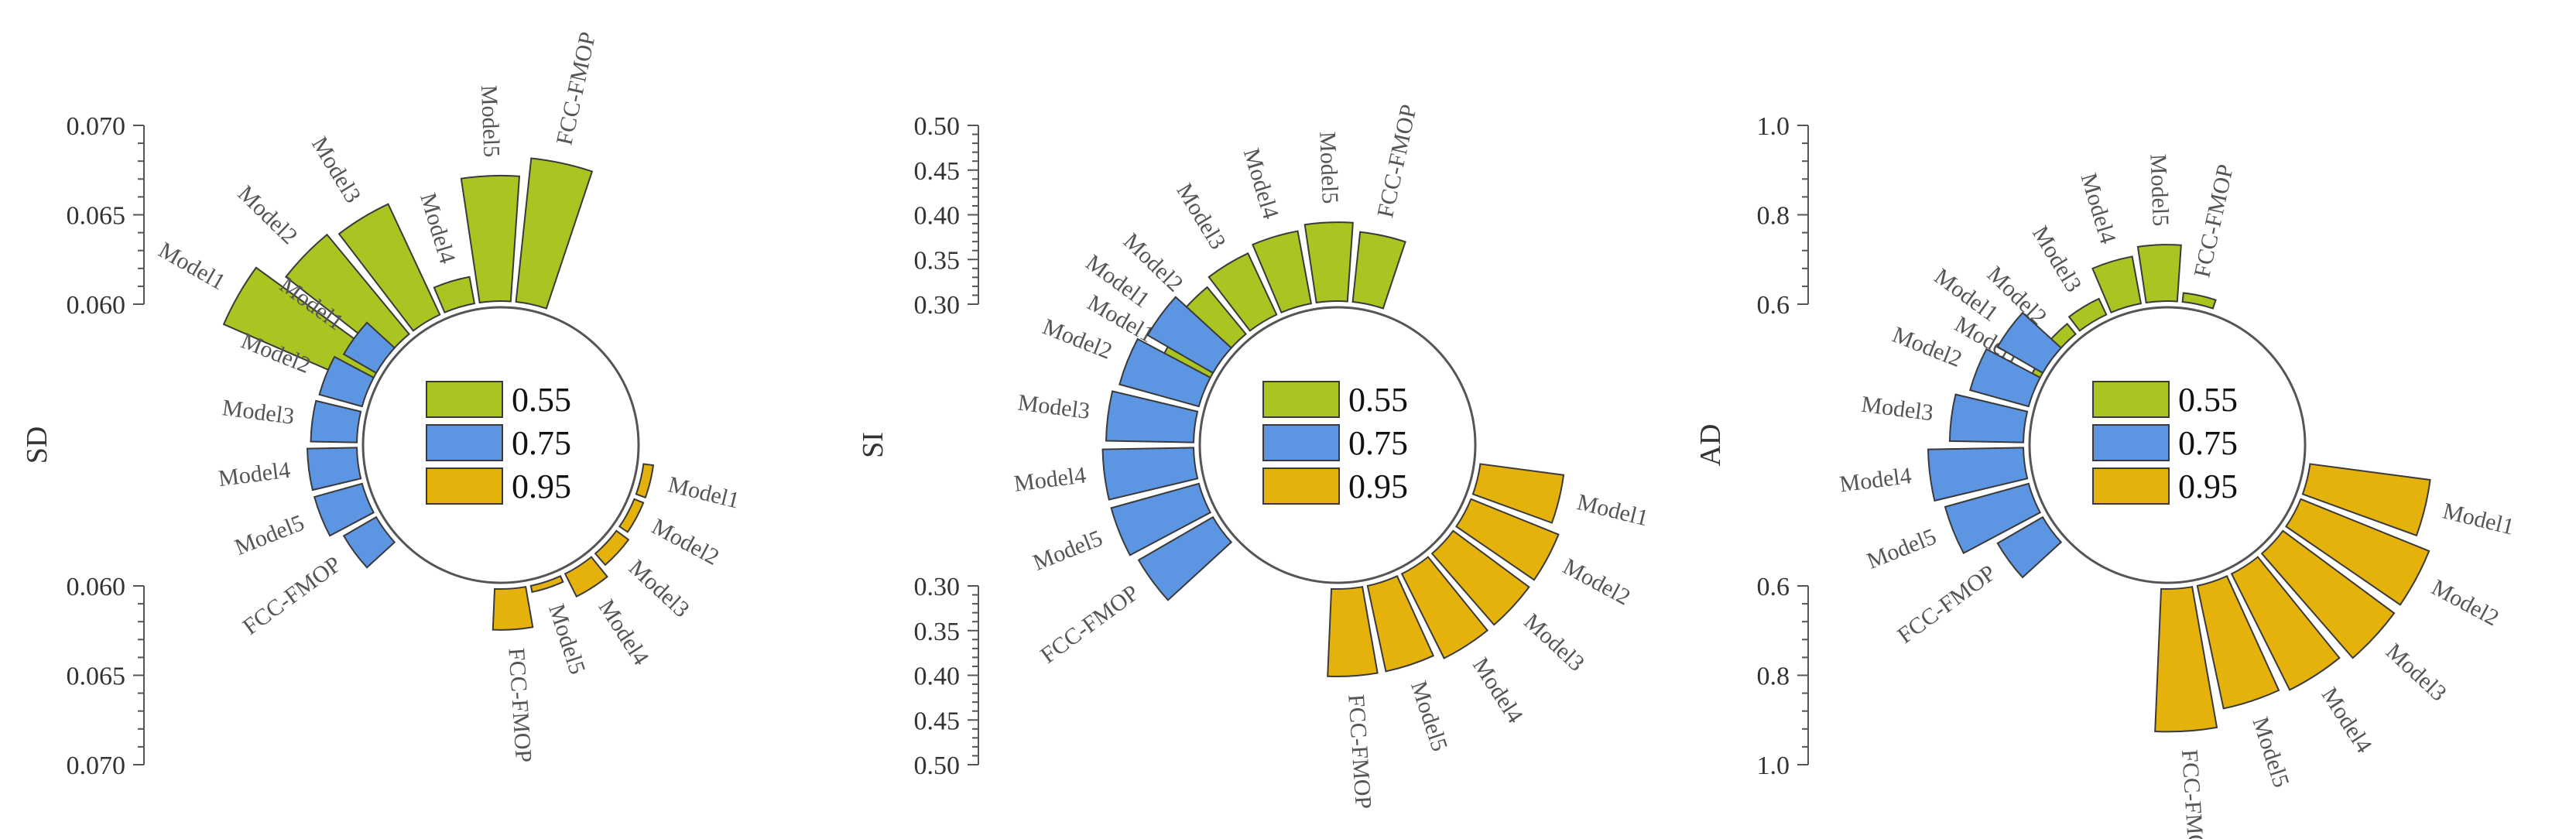 The width and height of the screenshot is (2576, 839). What do you see at coordinates (937, 217) in the screenshot?
I see `upper-tick-label: 0.40` at bounding box center [937, 217].